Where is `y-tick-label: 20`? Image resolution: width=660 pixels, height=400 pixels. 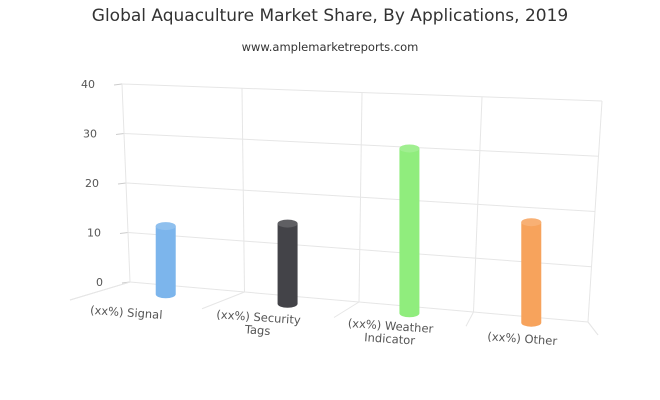 y-tick-label: 20 is located at coordinates (92, 183).